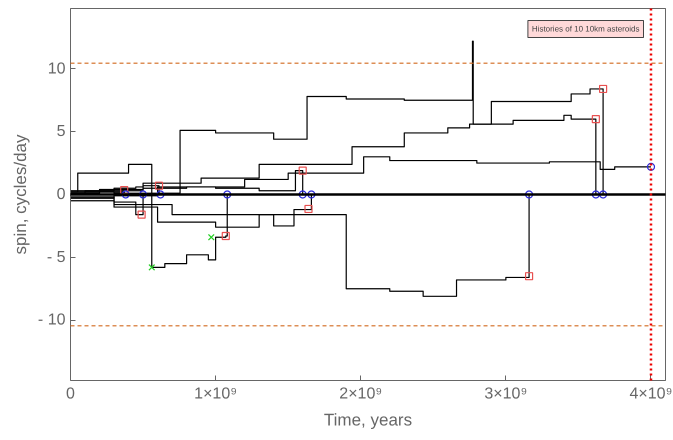 This screenshot has width=673, height=440. What do you see at coordinates (360, 394) in the screenshot?
I see `x-tick-label: 2×10⁹` at bounding box center [360, 394].